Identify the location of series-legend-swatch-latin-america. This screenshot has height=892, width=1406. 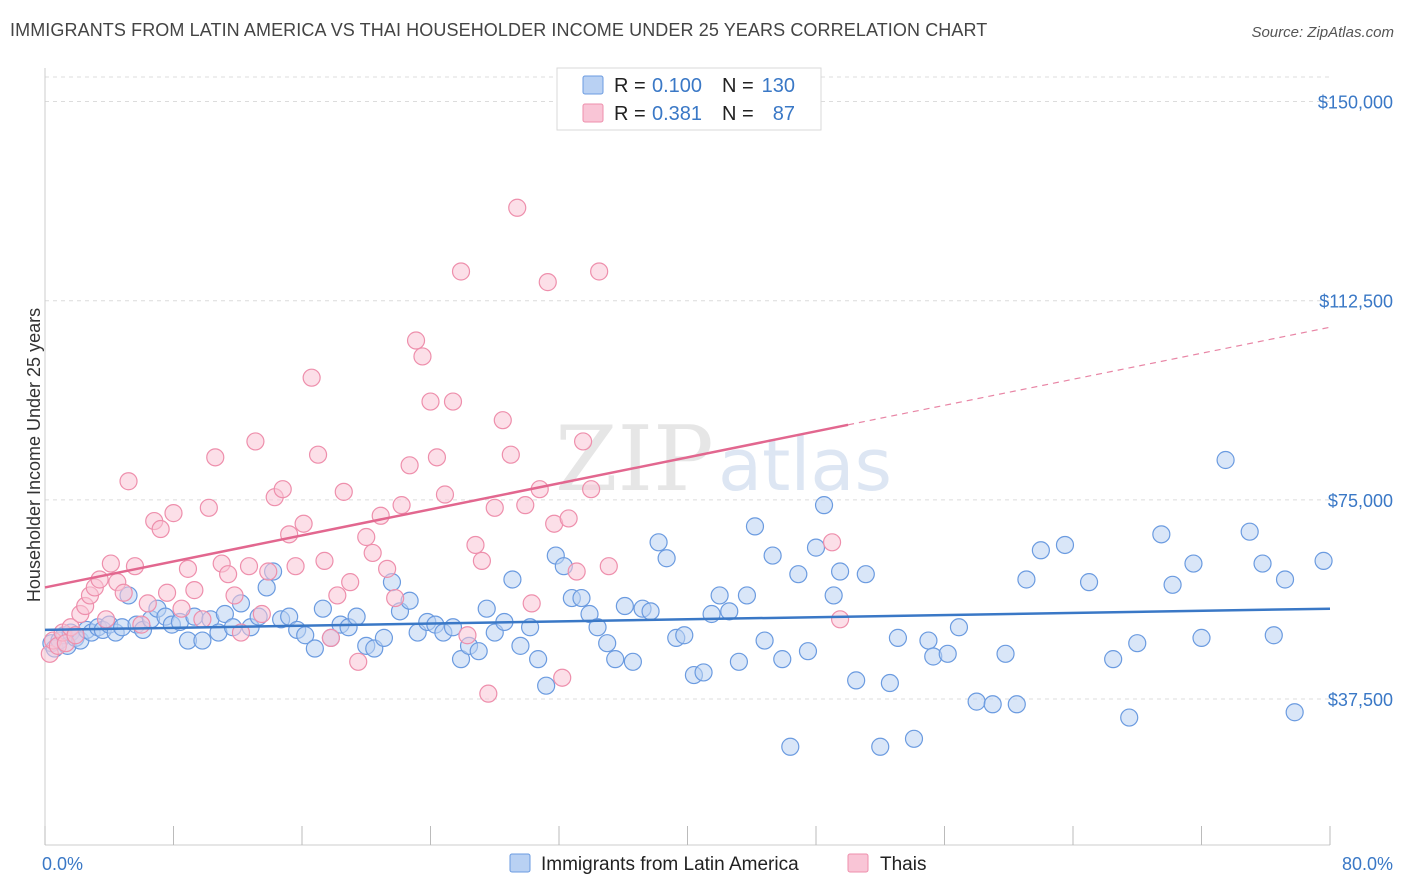
(520, 863).